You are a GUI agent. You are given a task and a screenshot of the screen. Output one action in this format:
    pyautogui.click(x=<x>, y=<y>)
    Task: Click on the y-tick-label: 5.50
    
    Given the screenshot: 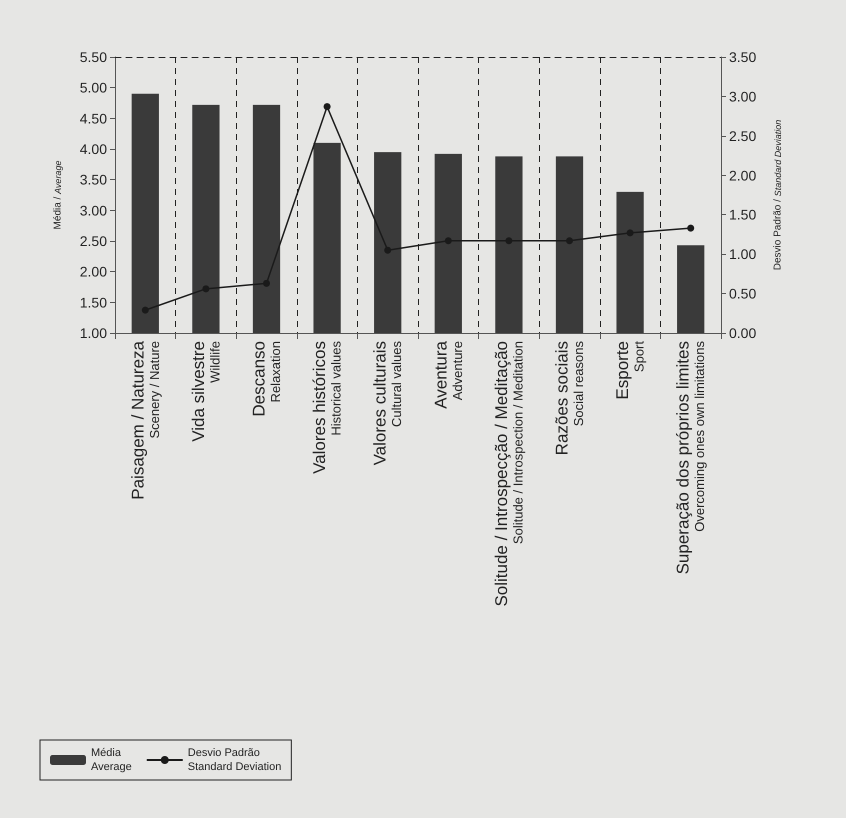 What is the action you would take?
    pyautogui.click(x=94, y=57)
    